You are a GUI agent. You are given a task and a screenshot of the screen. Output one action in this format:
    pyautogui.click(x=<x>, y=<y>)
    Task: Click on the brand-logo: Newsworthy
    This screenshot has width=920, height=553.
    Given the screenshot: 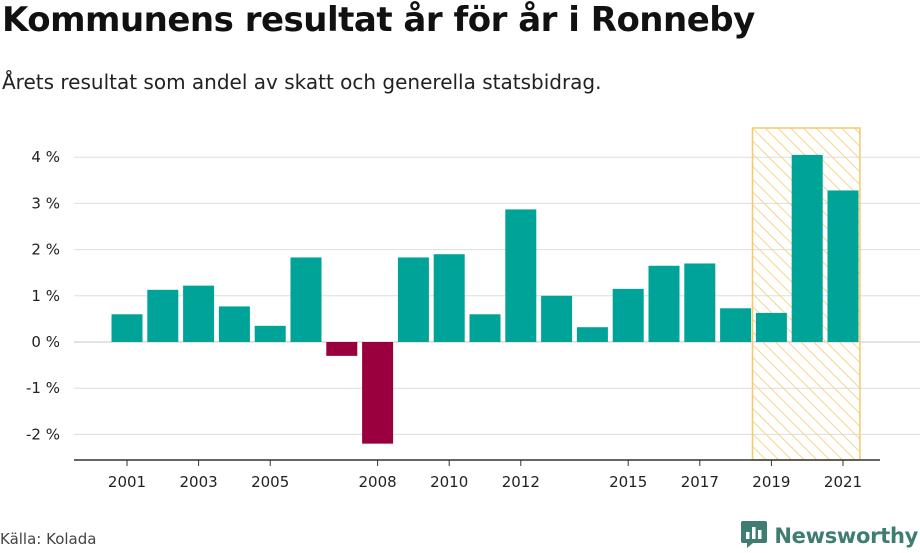 What is the action you would take?
    pyautogui.click(x=829, y=536)
    